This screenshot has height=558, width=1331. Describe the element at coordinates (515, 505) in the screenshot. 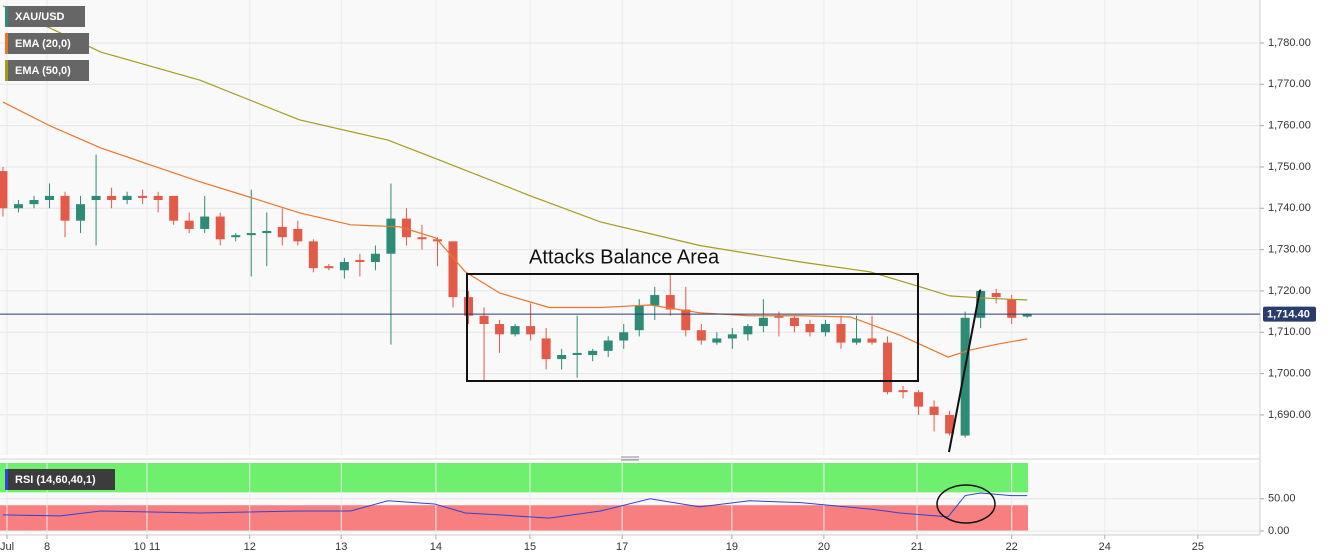

I see `line-series` at that location.